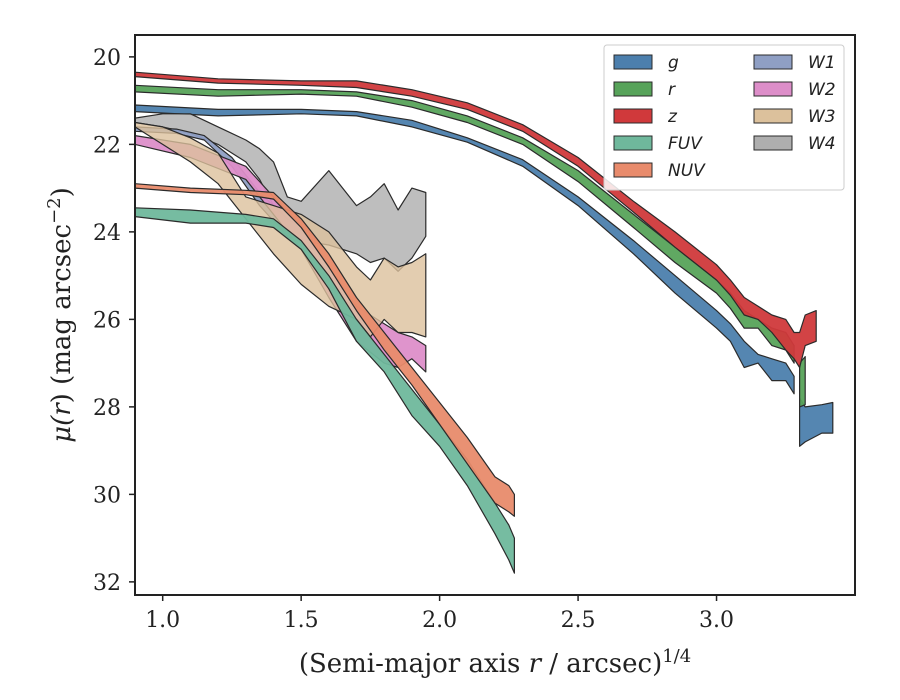 Image resolution: width=900 pixels, height=700 pixels. I want to click on legend-swatch-w2, so click(773, 89).